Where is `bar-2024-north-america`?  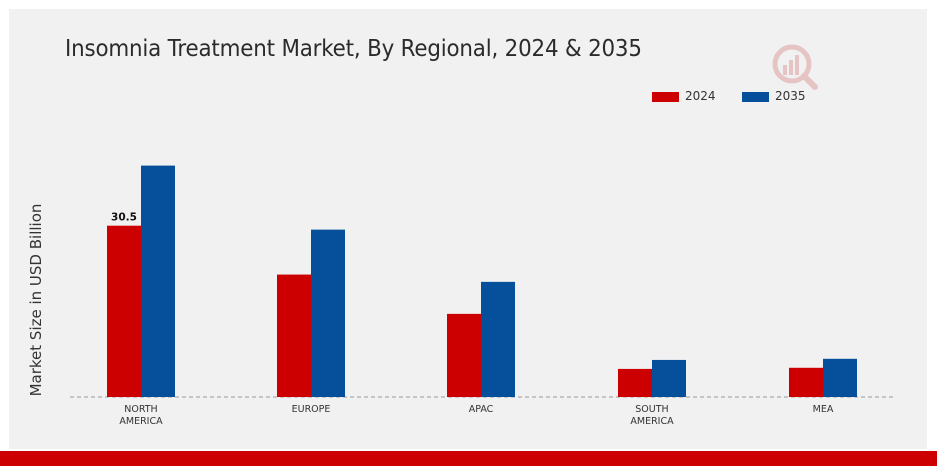
bar-2024-north-america is located at coordinates (124, 311).